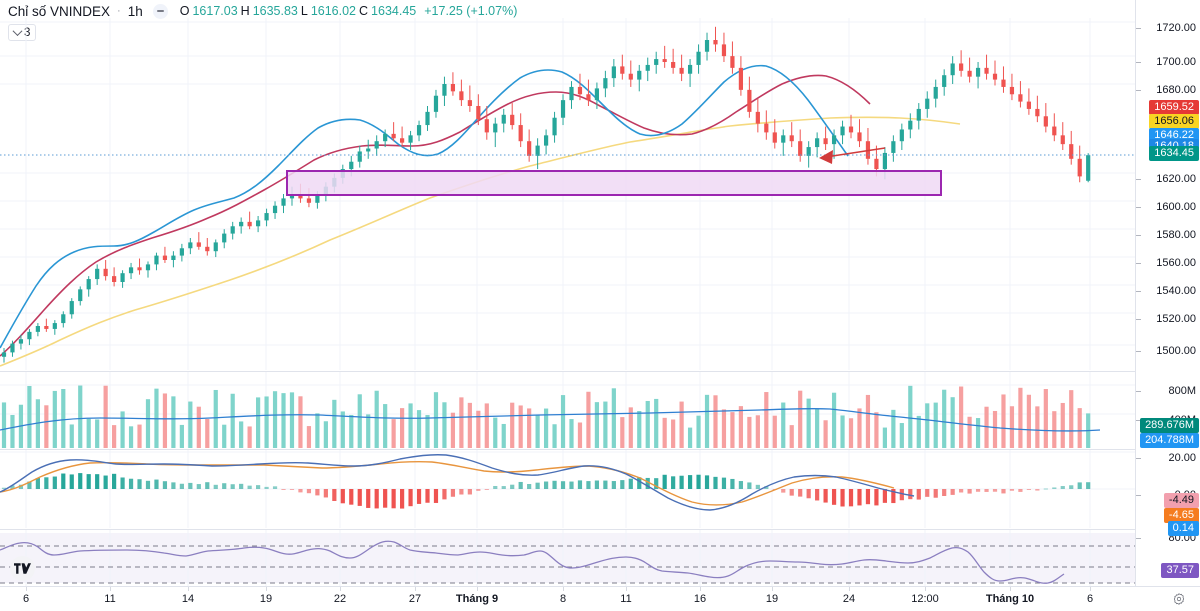 The image size is (1200, 611). Describe the element at coordinates (567, 489) in the screenshot. I see `macd-pane` at that location.